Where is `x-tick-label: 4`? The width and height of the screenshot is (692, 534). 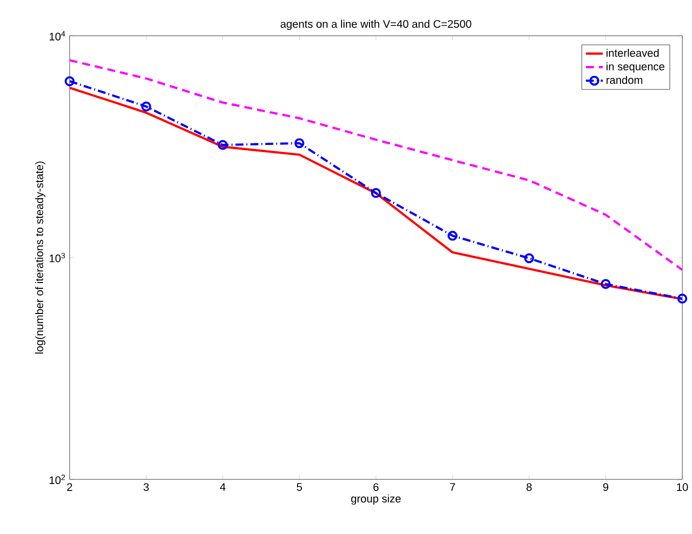
x-tick-label: 4 is located at coordinates (223, 487).